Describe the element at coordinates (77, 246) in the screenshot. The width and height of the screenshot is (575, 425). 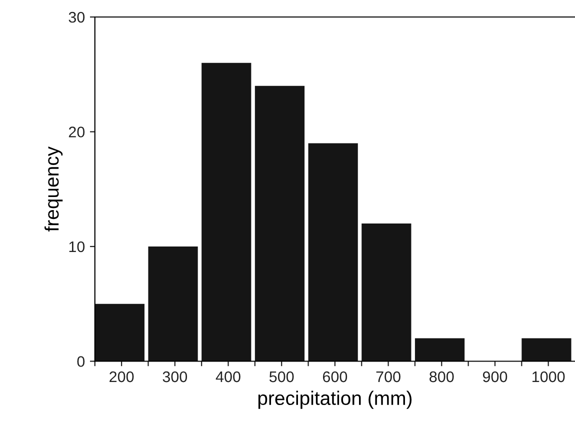
I see `y-tick-label: 10` at that location.